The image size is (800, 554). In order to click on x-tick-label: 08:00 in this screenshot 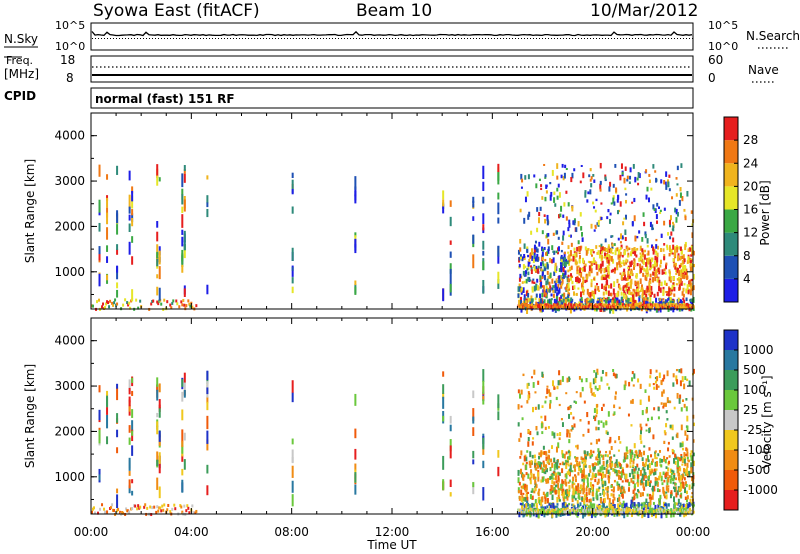, I will do `click(291, 532)`.